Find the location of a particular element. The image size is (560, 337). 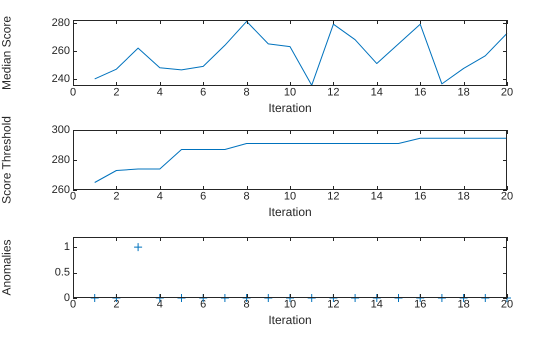

y-tick-label: 0.5 is located at coordinates (62, 272).